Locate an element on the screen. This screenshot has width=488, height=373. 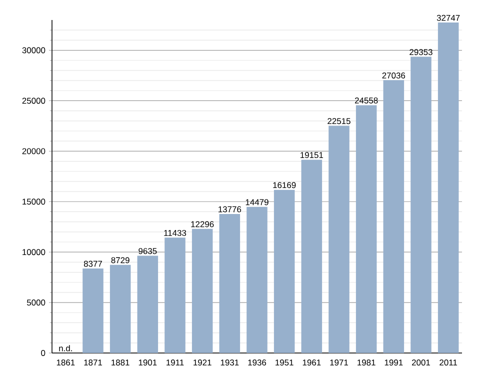
data-label: 29353 is located at coordinates (421, 52).